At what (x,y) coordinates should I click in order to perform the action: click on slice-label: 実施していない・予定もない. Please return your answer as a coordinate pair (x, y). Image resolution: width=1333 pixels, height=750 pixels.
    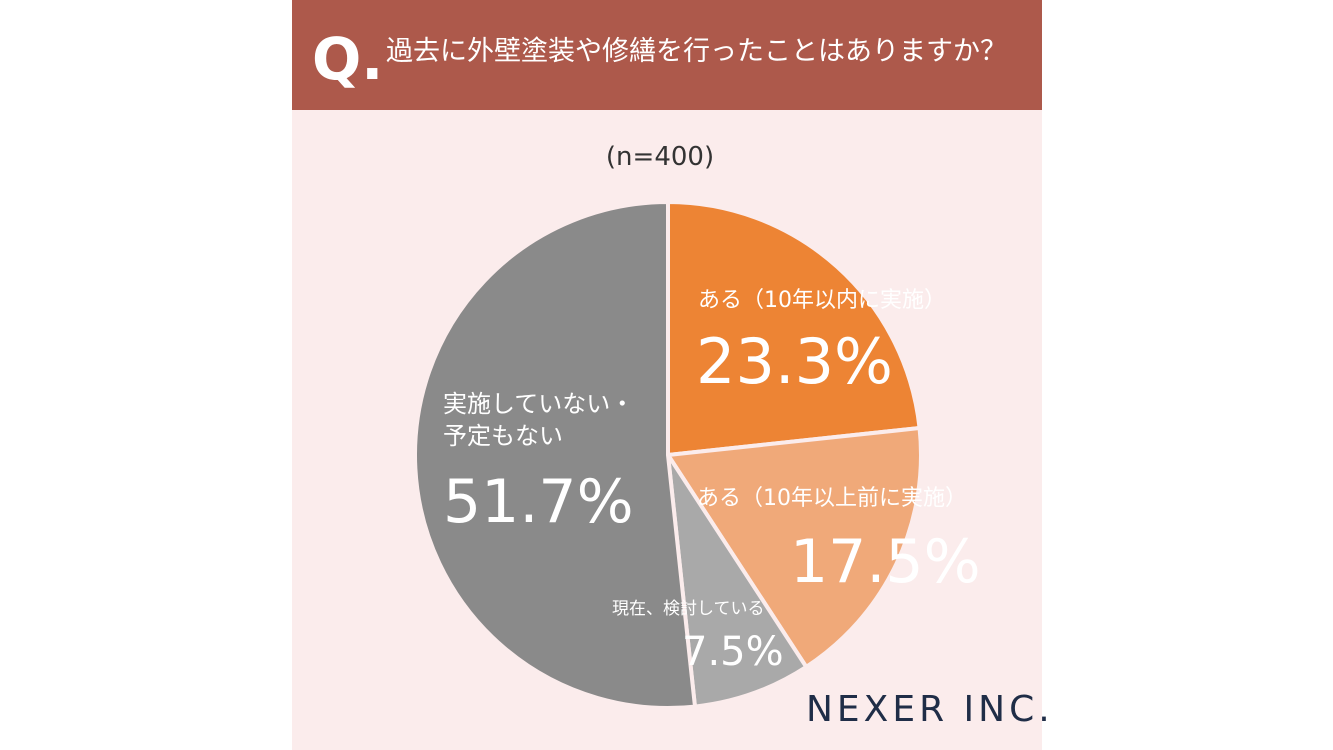
    Looking at the image, I should click on (539, 420).